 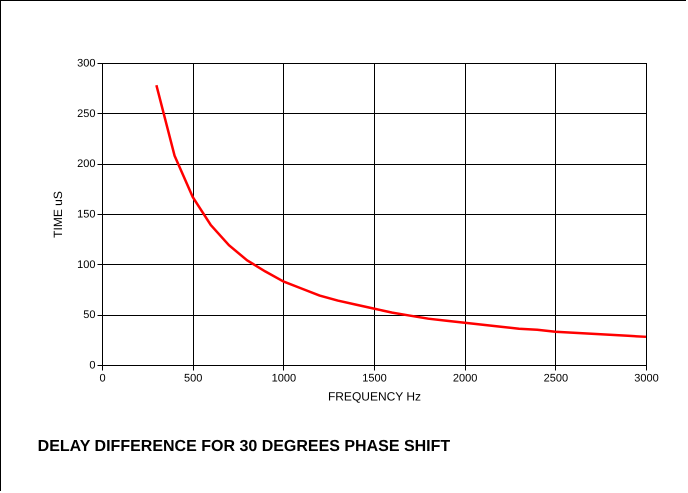 What do you see at coordinates (102, 378) in the screenshot?
I see `x-tick-label: 0` at bounding box center [102, 378].